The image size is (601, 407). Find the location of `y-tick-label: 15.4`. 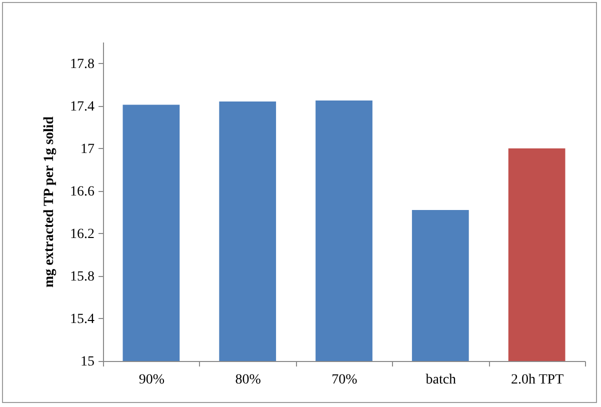

y-tick-label: 15.4 is located at coordinates (82, 319).